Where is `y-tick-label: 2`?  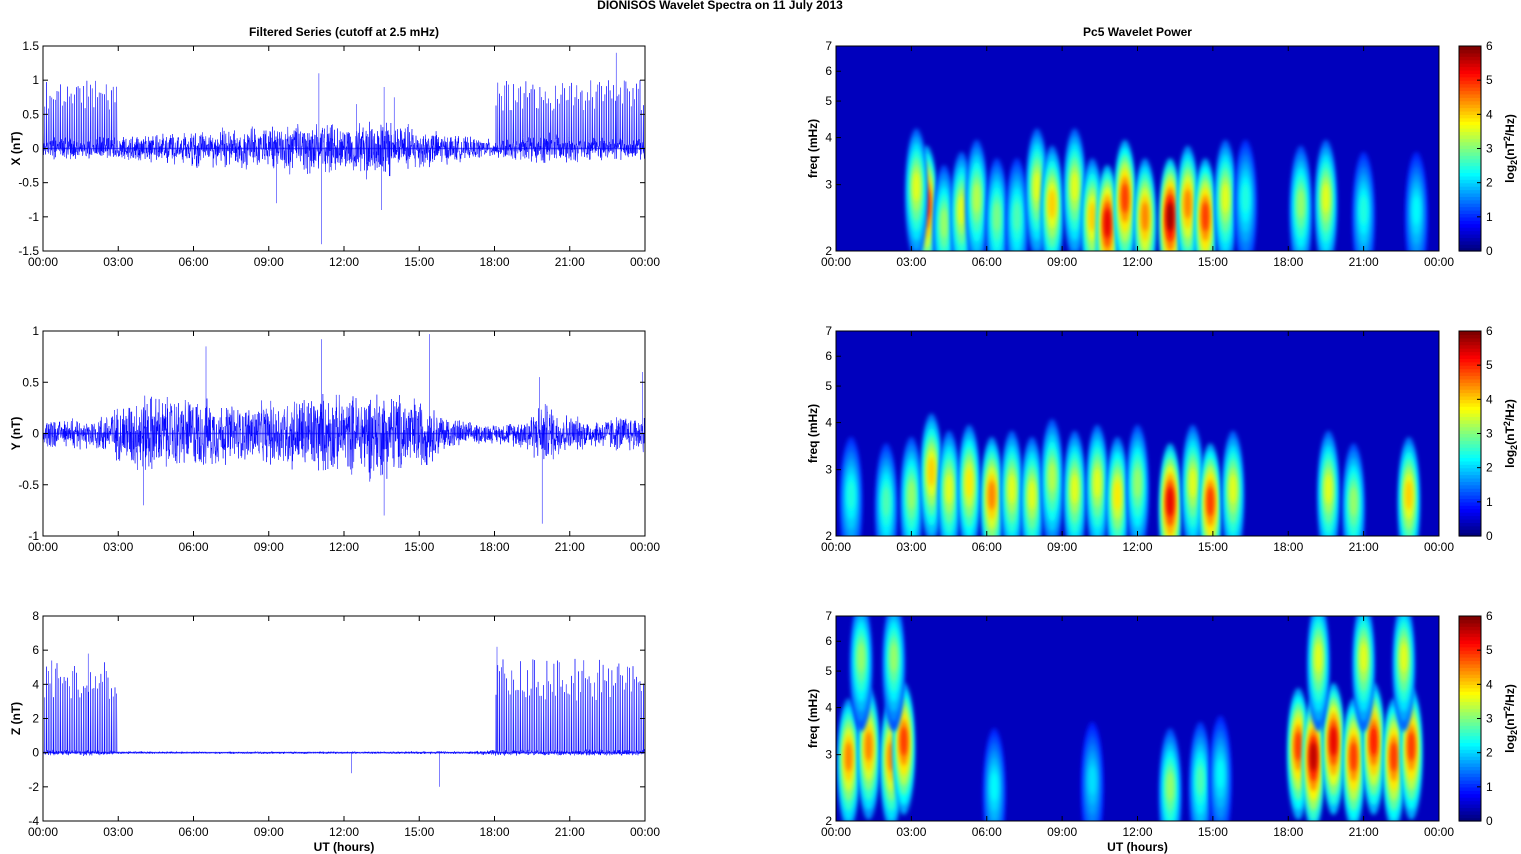 y-tick-label: 2 is located at coordinates (828, 536).